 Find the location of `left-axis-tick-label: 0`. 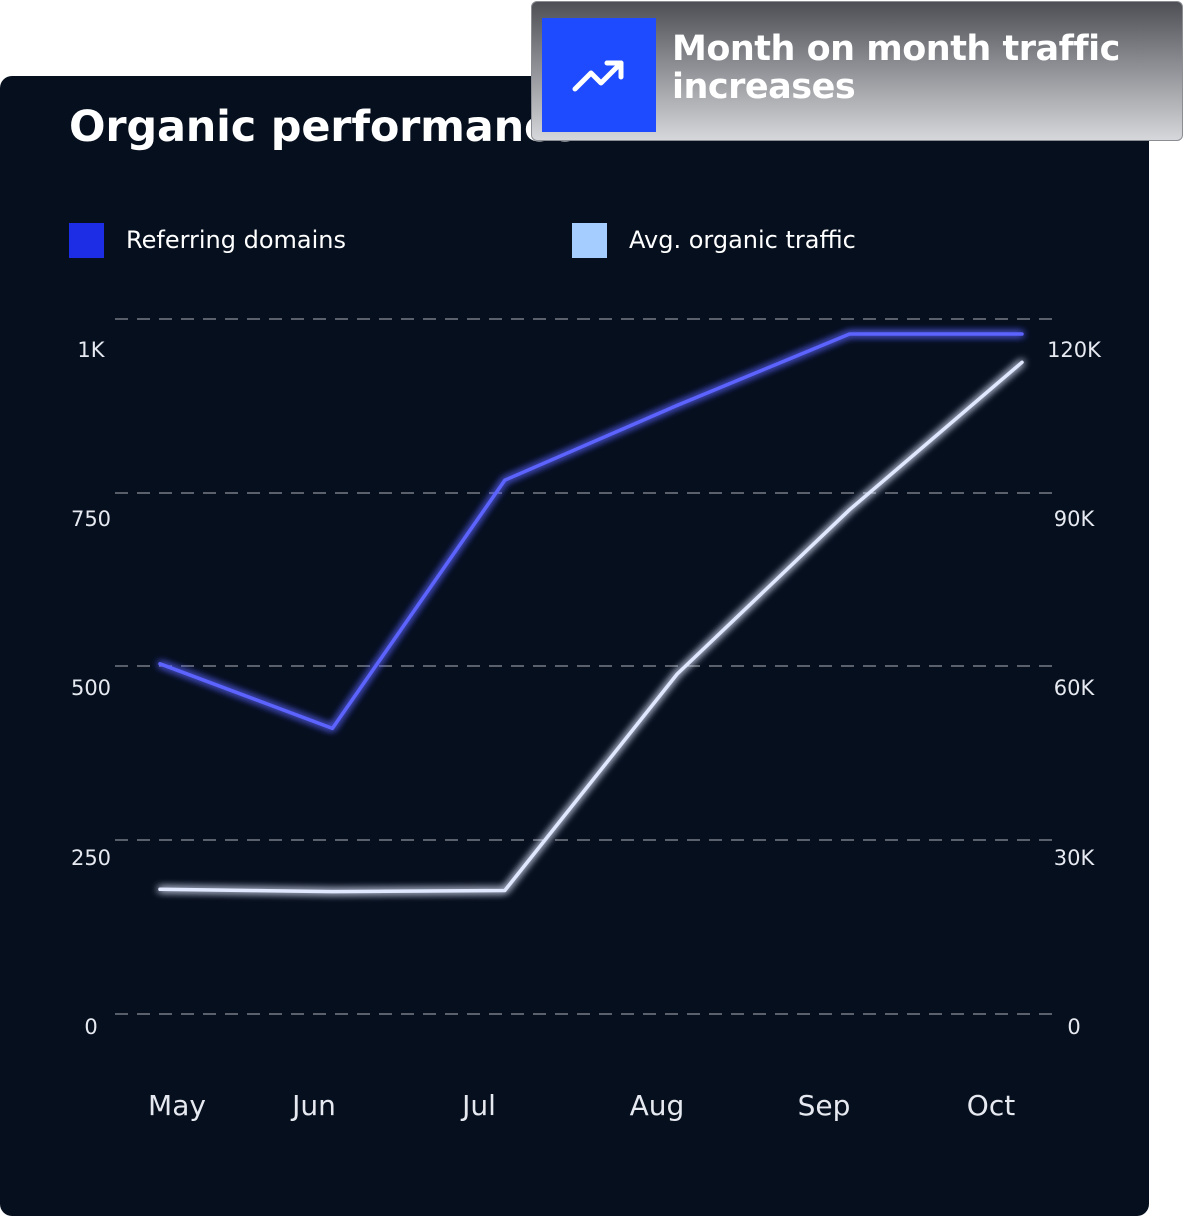

left-axis-tick-label: 0 is located at coordinates (90, 1027).